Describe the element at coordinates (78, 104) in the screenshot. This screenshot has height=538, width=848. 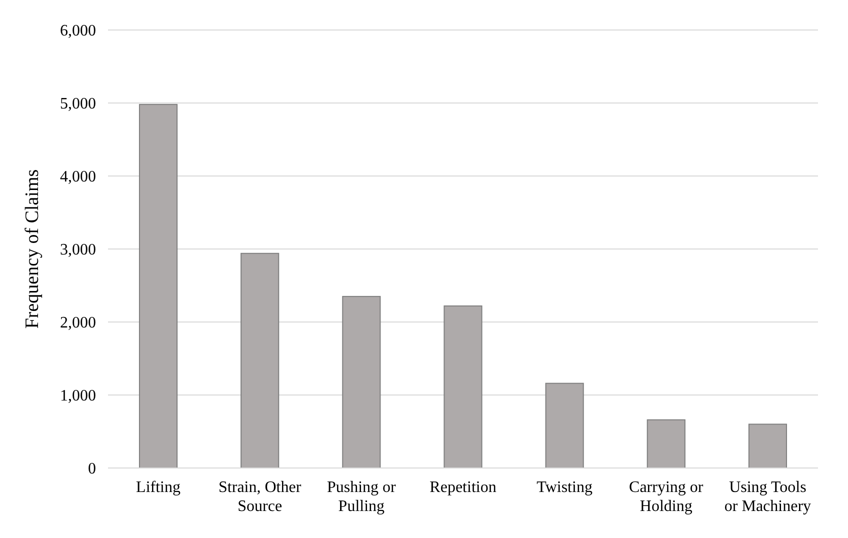
I see `y-tick-label: 5,000` at that location.